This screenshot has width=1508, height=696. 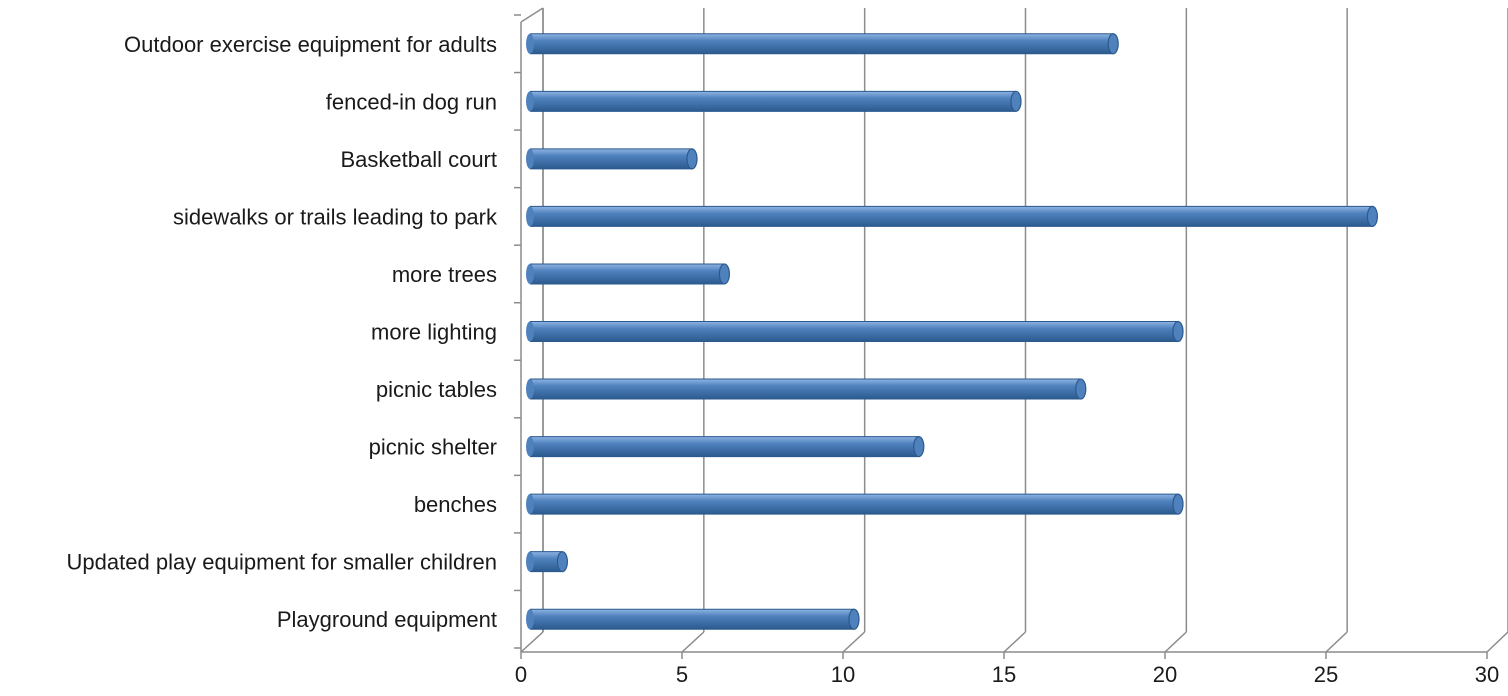 What do you see at coordinates (433, 447) in the screenshot?
I see `category-label: picnic shelter` at bounding box center [433, 447].